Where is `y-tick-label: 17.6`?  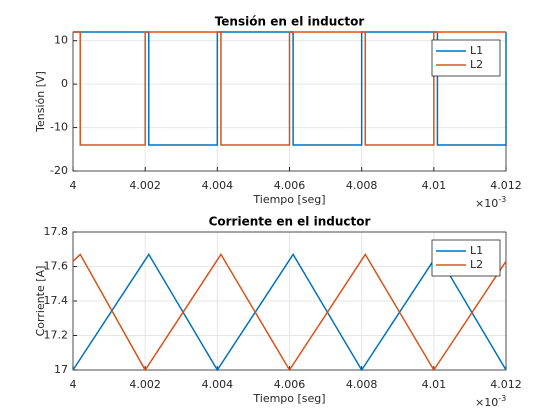 y-tick-label: 17.6 is located at coordinates (56, 266).